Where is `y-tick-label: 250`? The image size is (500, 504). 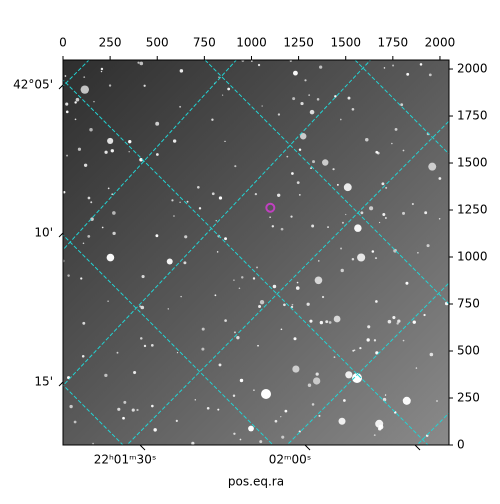
y-tick-label: 250 is located at coordinates (468, 398).